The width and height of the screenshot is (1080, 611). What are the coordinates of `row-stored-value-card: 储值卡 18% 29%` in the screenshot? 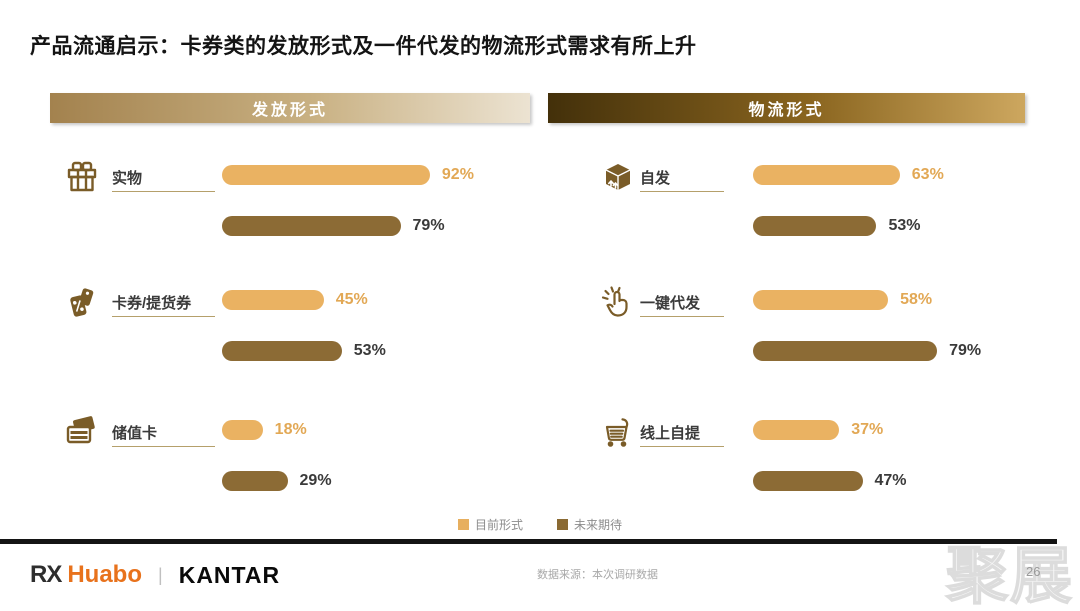 It's located at (290, 468).